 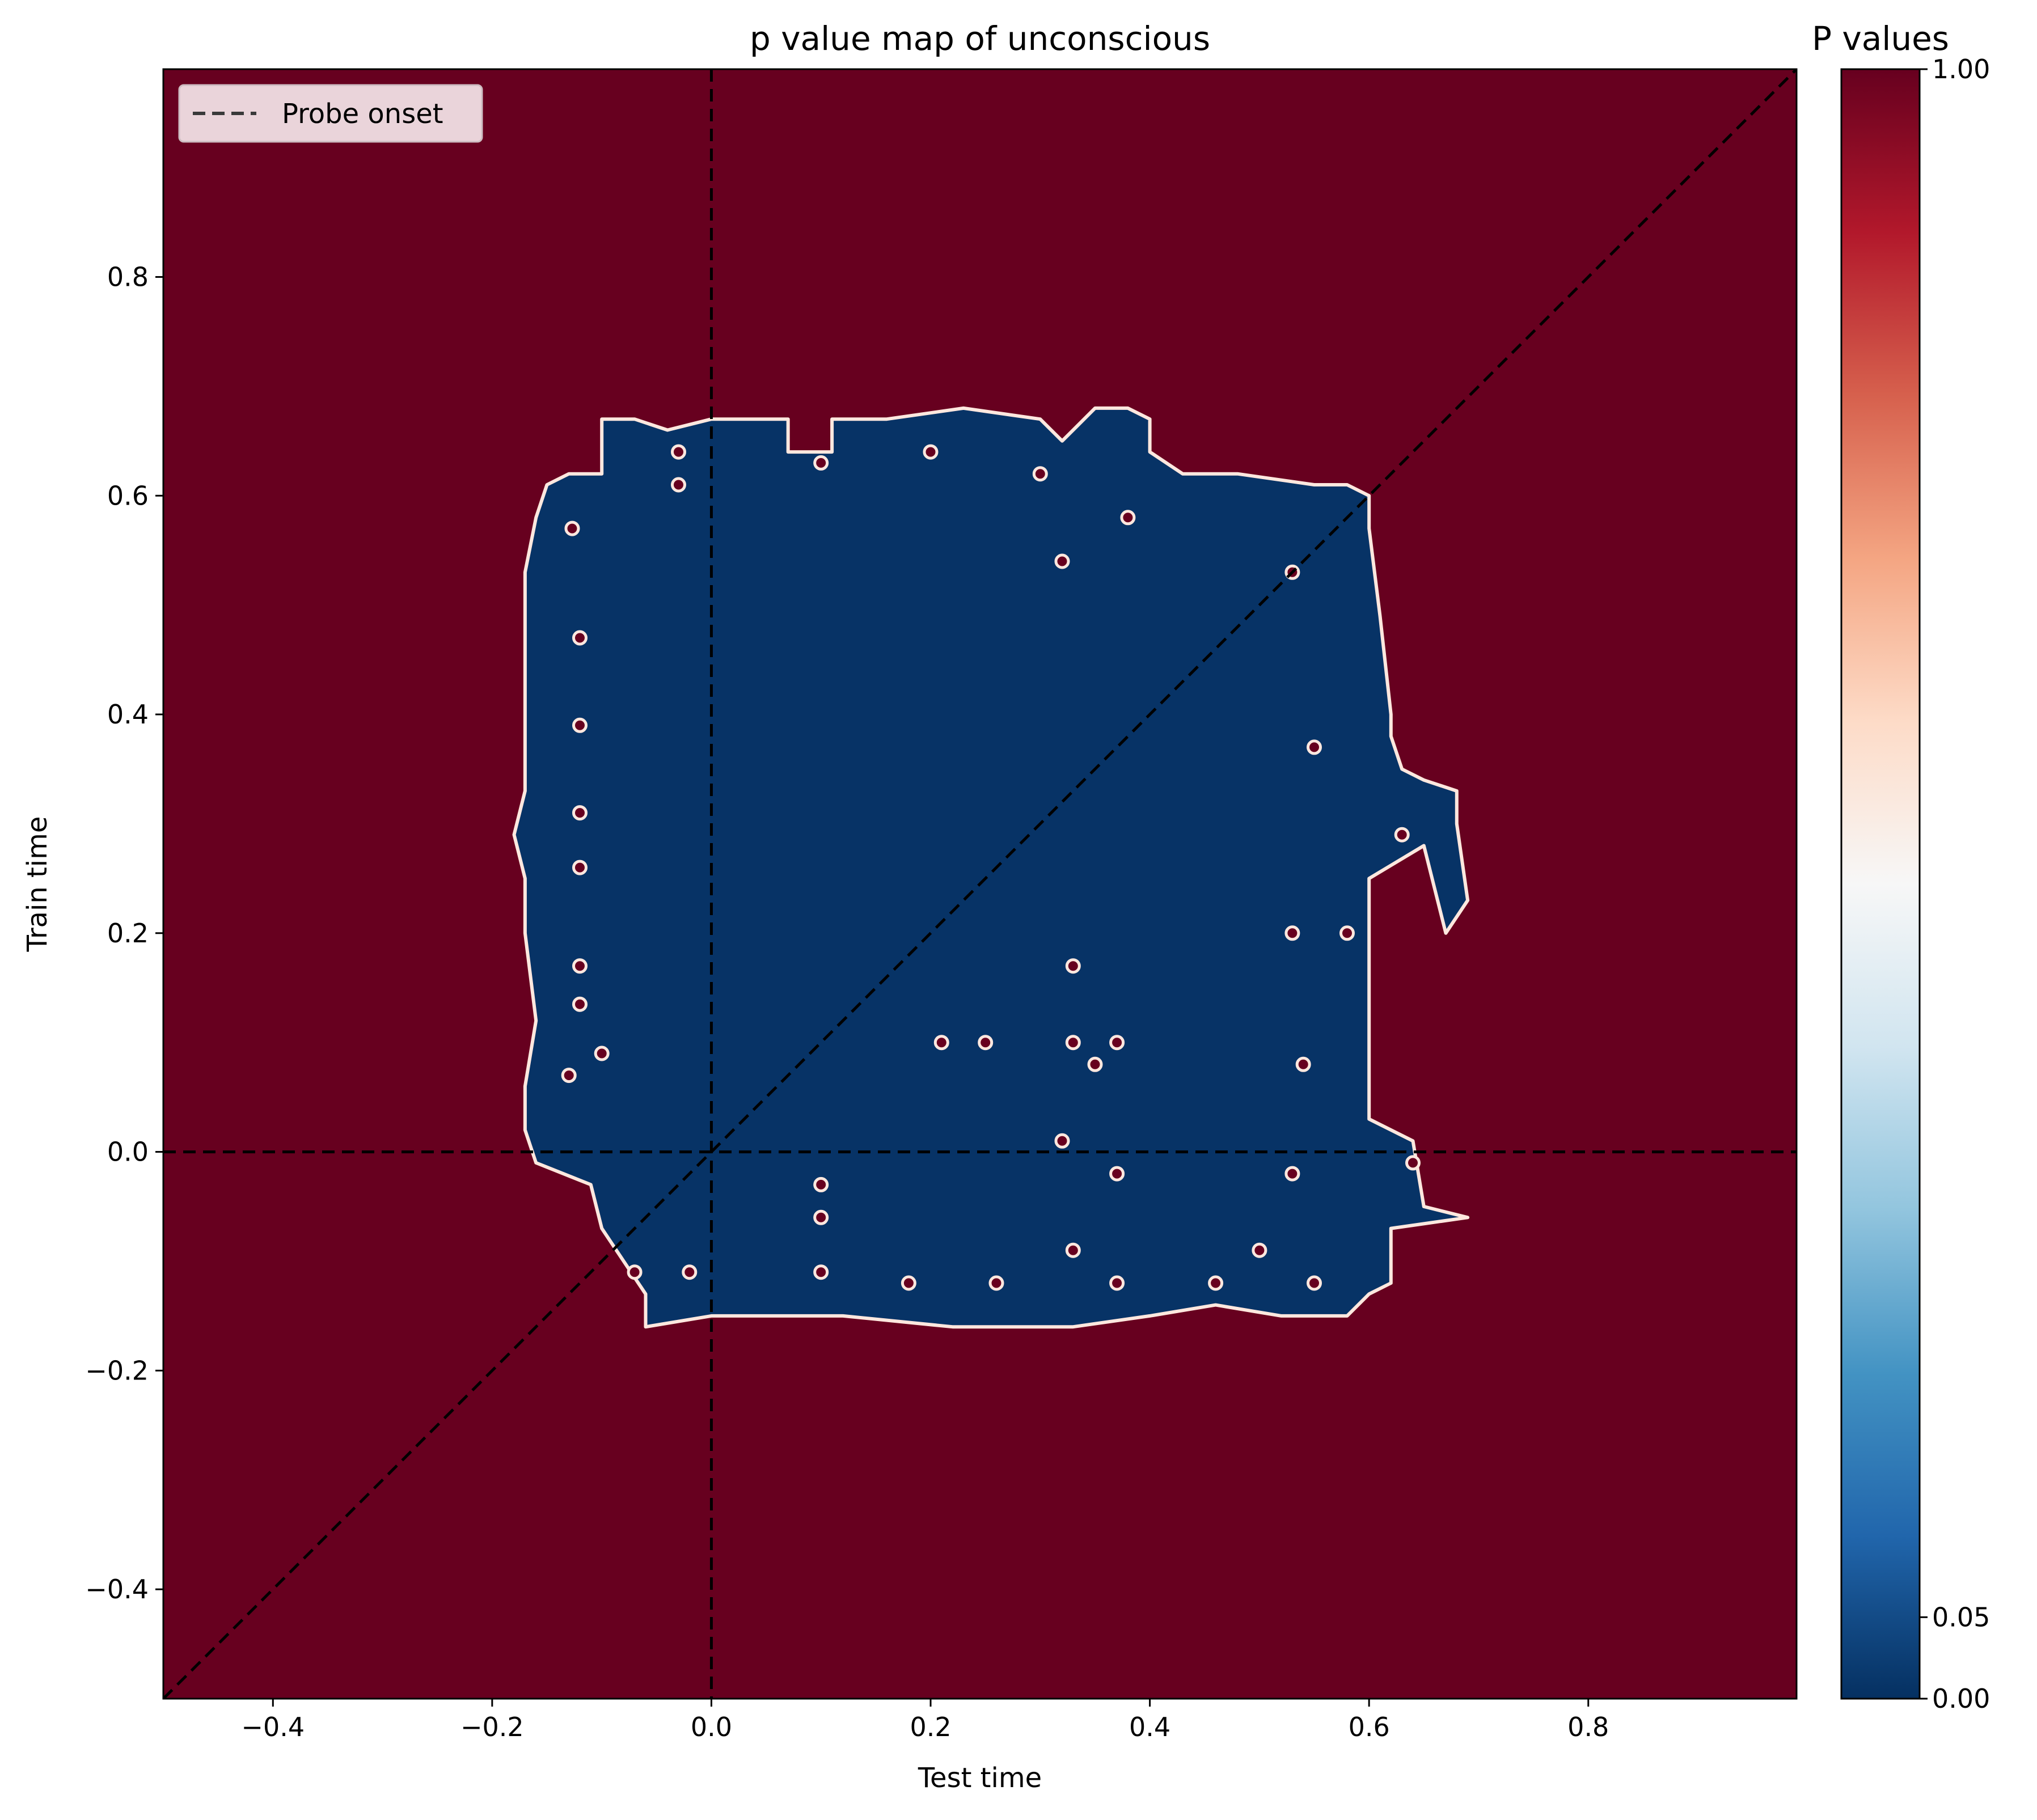 I want to click on x-tick-label: −0.2, so click(x=492, y=1727).